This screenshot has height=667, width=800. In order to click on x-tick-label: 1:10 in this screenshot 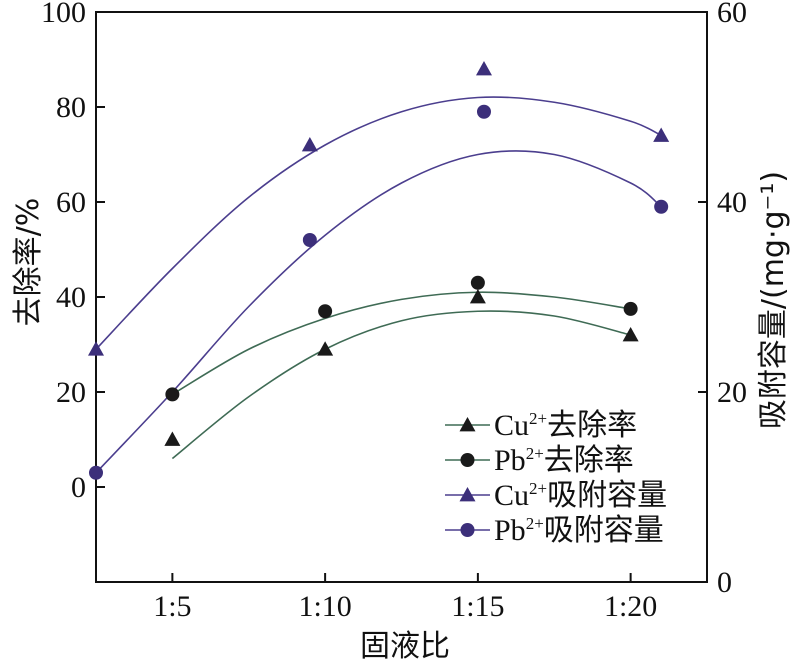, I will do `click(324, 606)`.